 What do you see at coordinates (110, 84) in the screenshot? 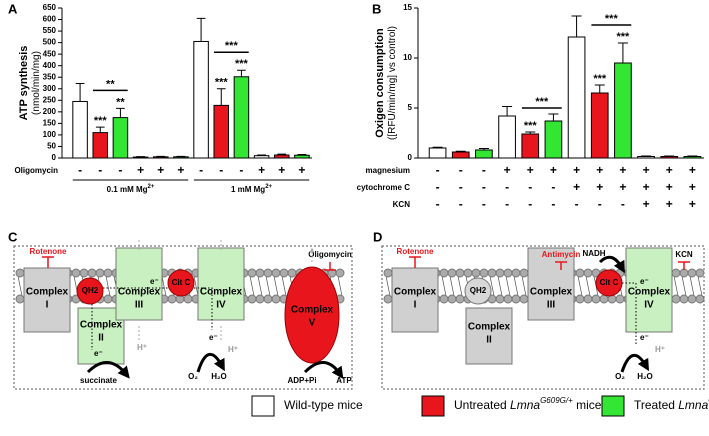
I see `bracket-label: **` at bounding box center [110, 84].